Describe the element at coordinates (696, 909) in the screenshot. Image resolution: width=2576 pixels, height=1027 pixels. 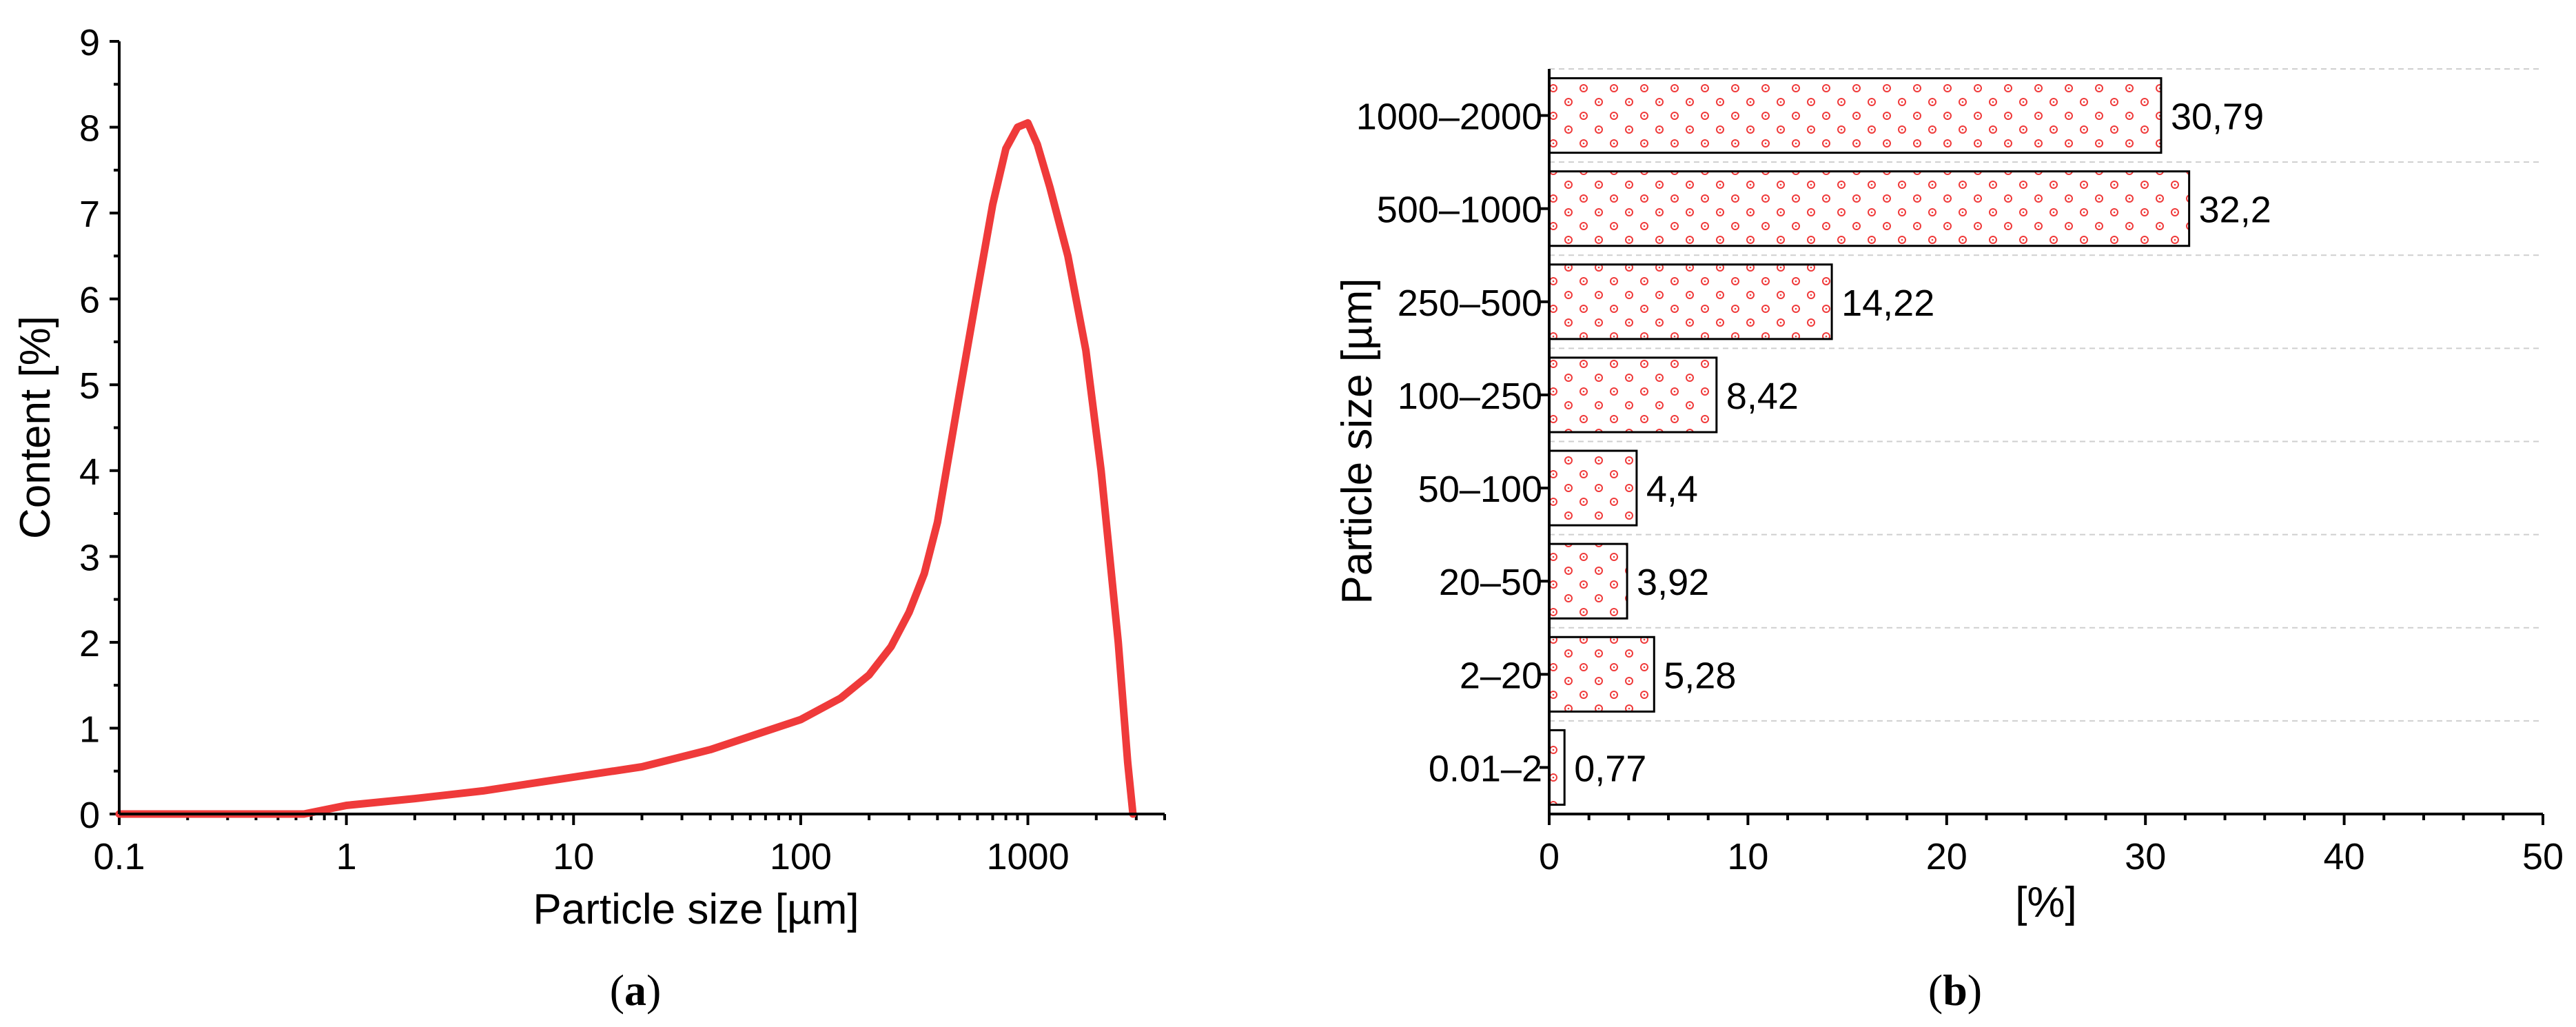
I see `panel-a-x-axis-title: Particle size [µm]` at that location.